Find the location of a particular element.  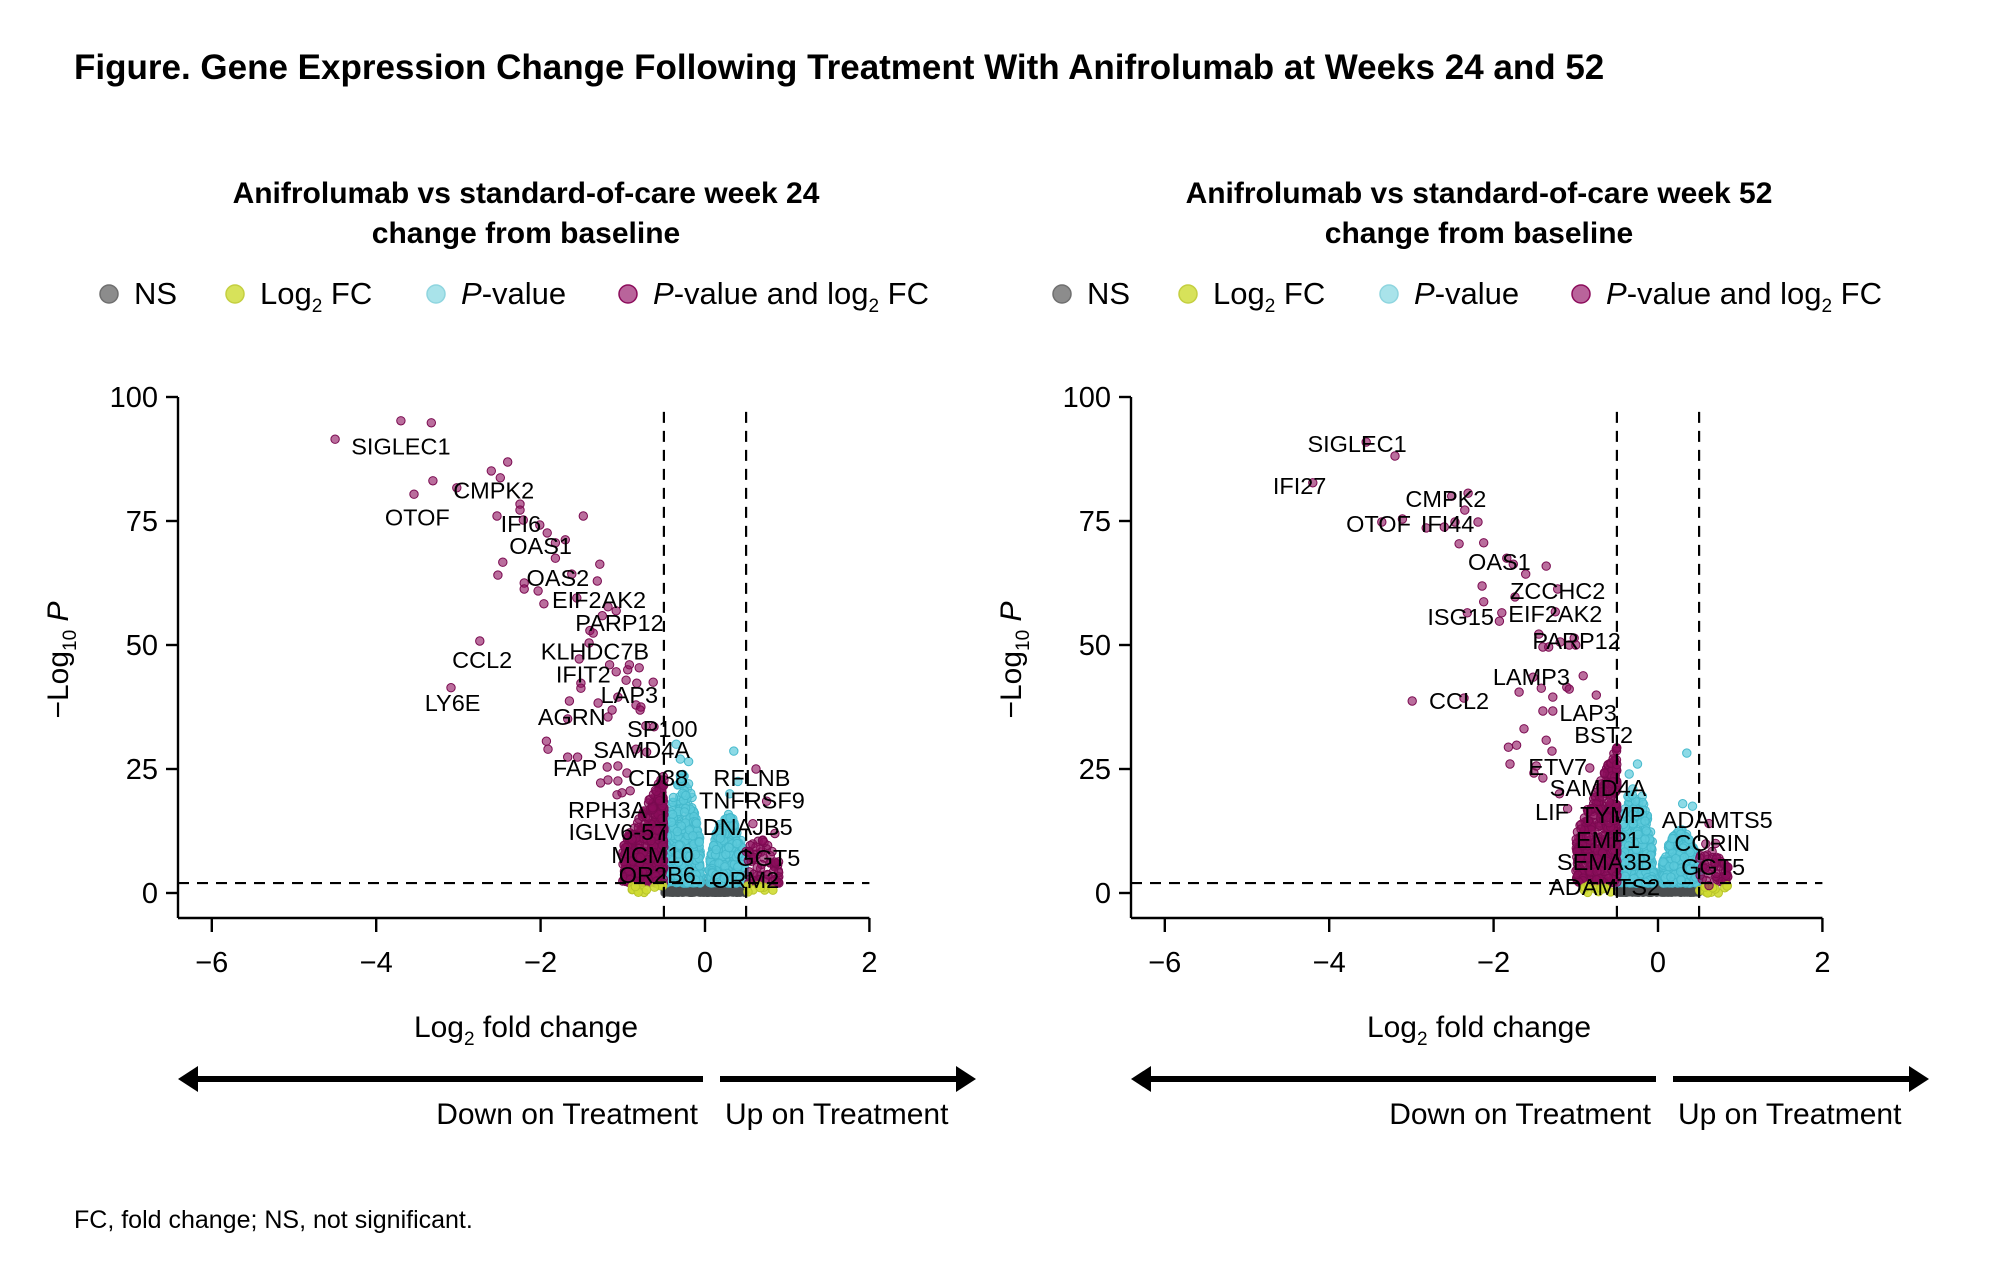

direction-arrows: Down on Treatment Up on Treatment is located at coordinates (577, 1098).